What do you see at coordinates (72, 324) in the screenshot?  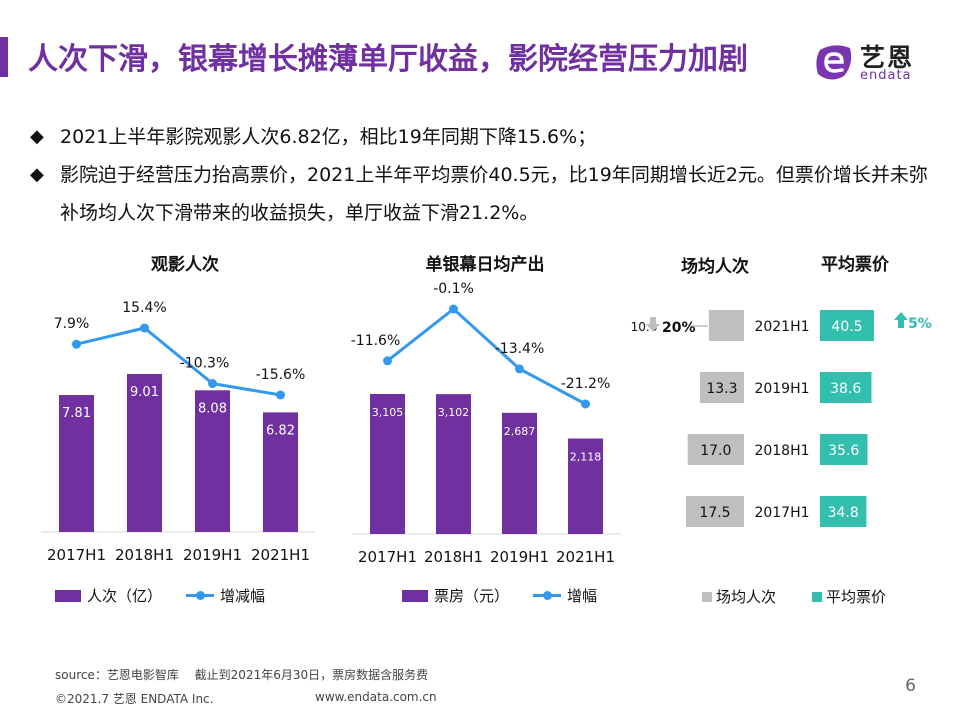 I see `growth-value-label: 7.9%` at bounding box center [72, 324].